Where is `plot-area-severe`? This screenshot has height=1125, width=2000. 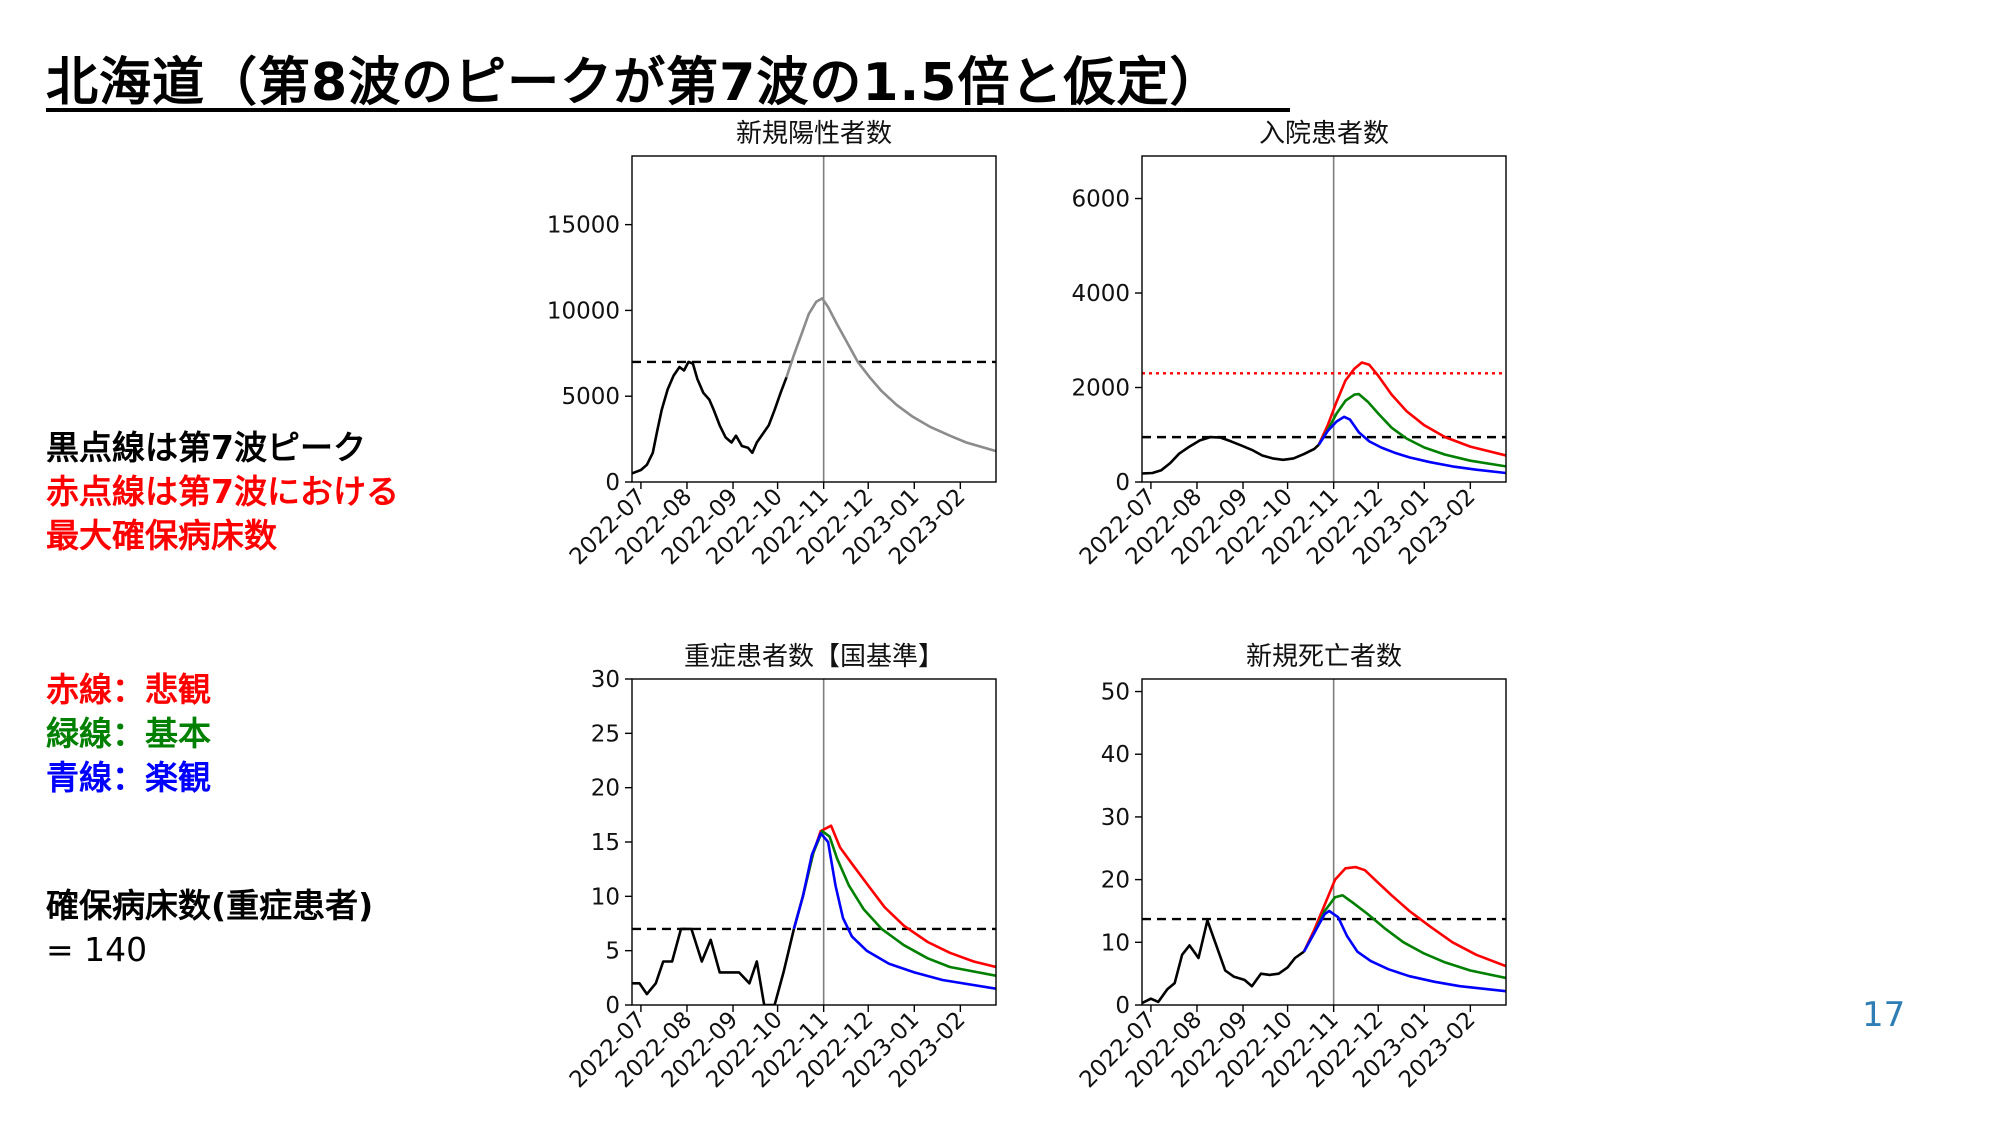
plot-area-severe is located at coordinates (814, 842).